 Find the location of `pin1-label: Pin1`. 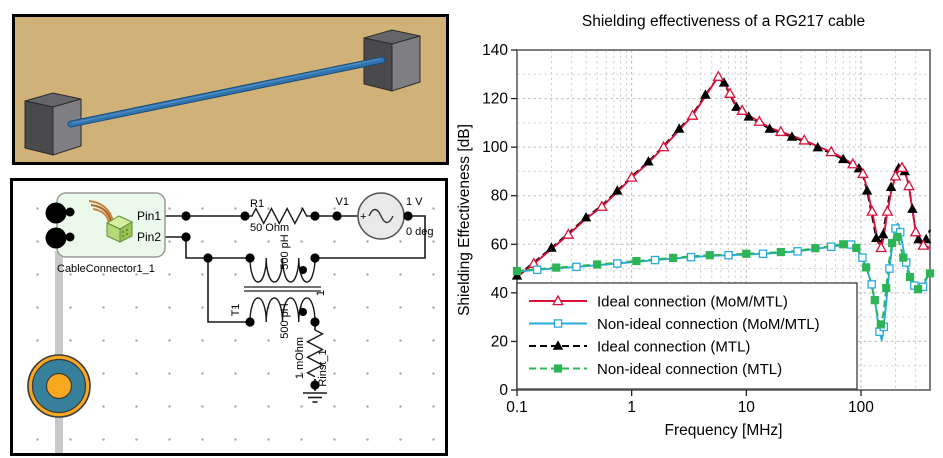

pin1-label: Pin1 is located at coordinates (149, 216).